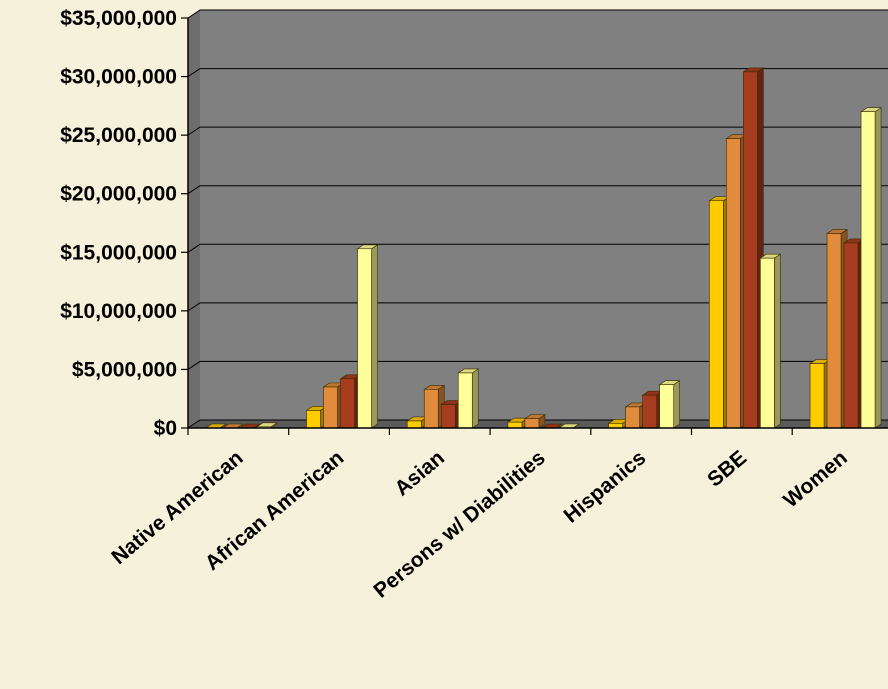  I want to click on x-category-label: Asian, so click(419, 473).